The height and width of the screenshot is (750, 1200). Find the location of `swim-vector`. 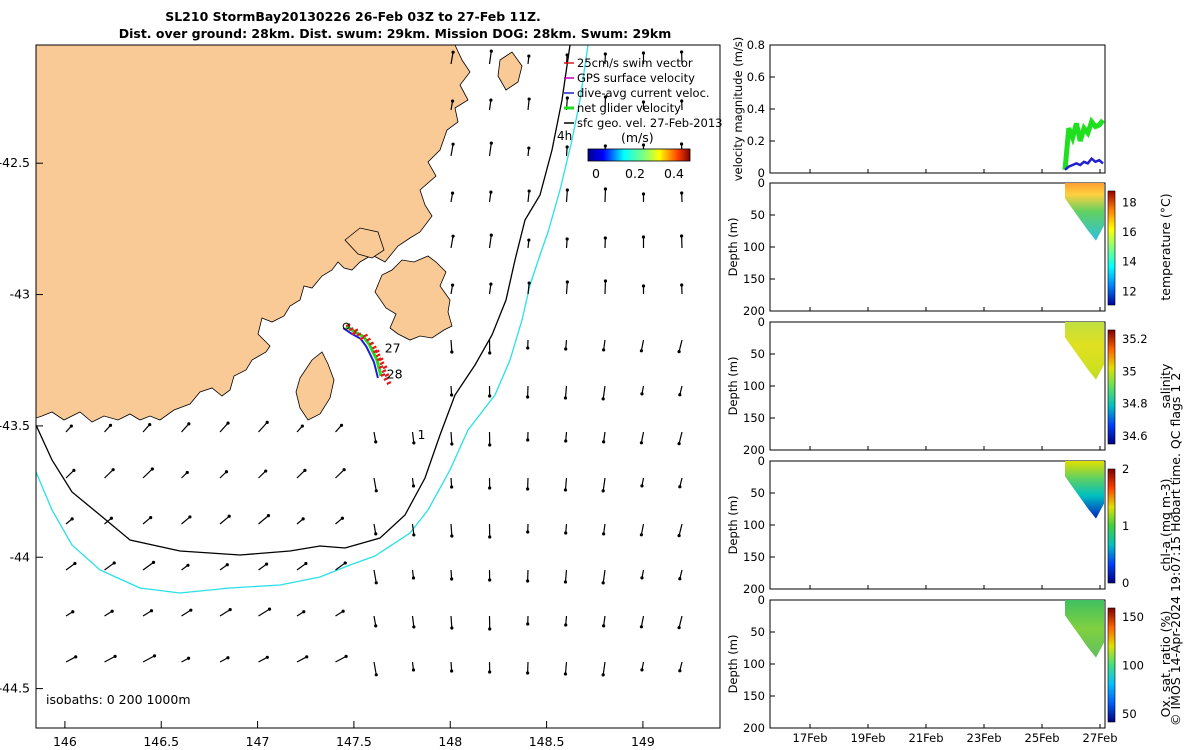

swim-vector is located at coordinates (356, 330).